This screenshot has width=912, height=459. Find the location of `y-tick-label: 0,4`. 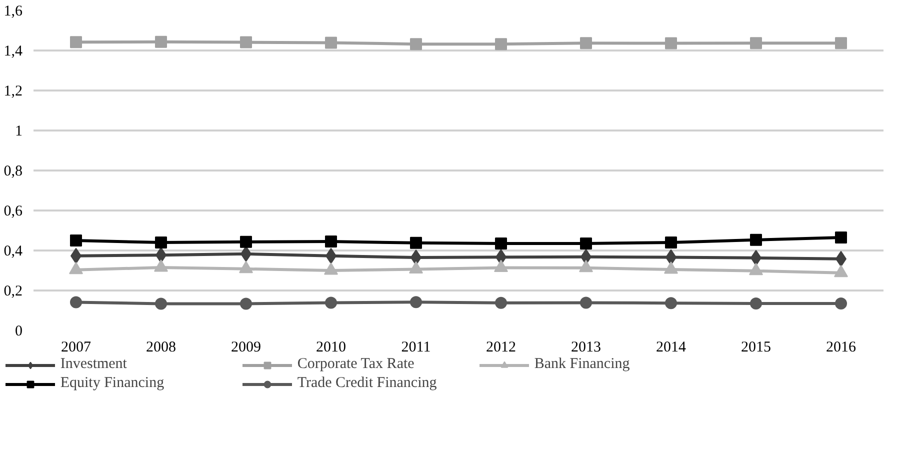

y-tick-label: 0,4 is located at coordinates (13, 252).